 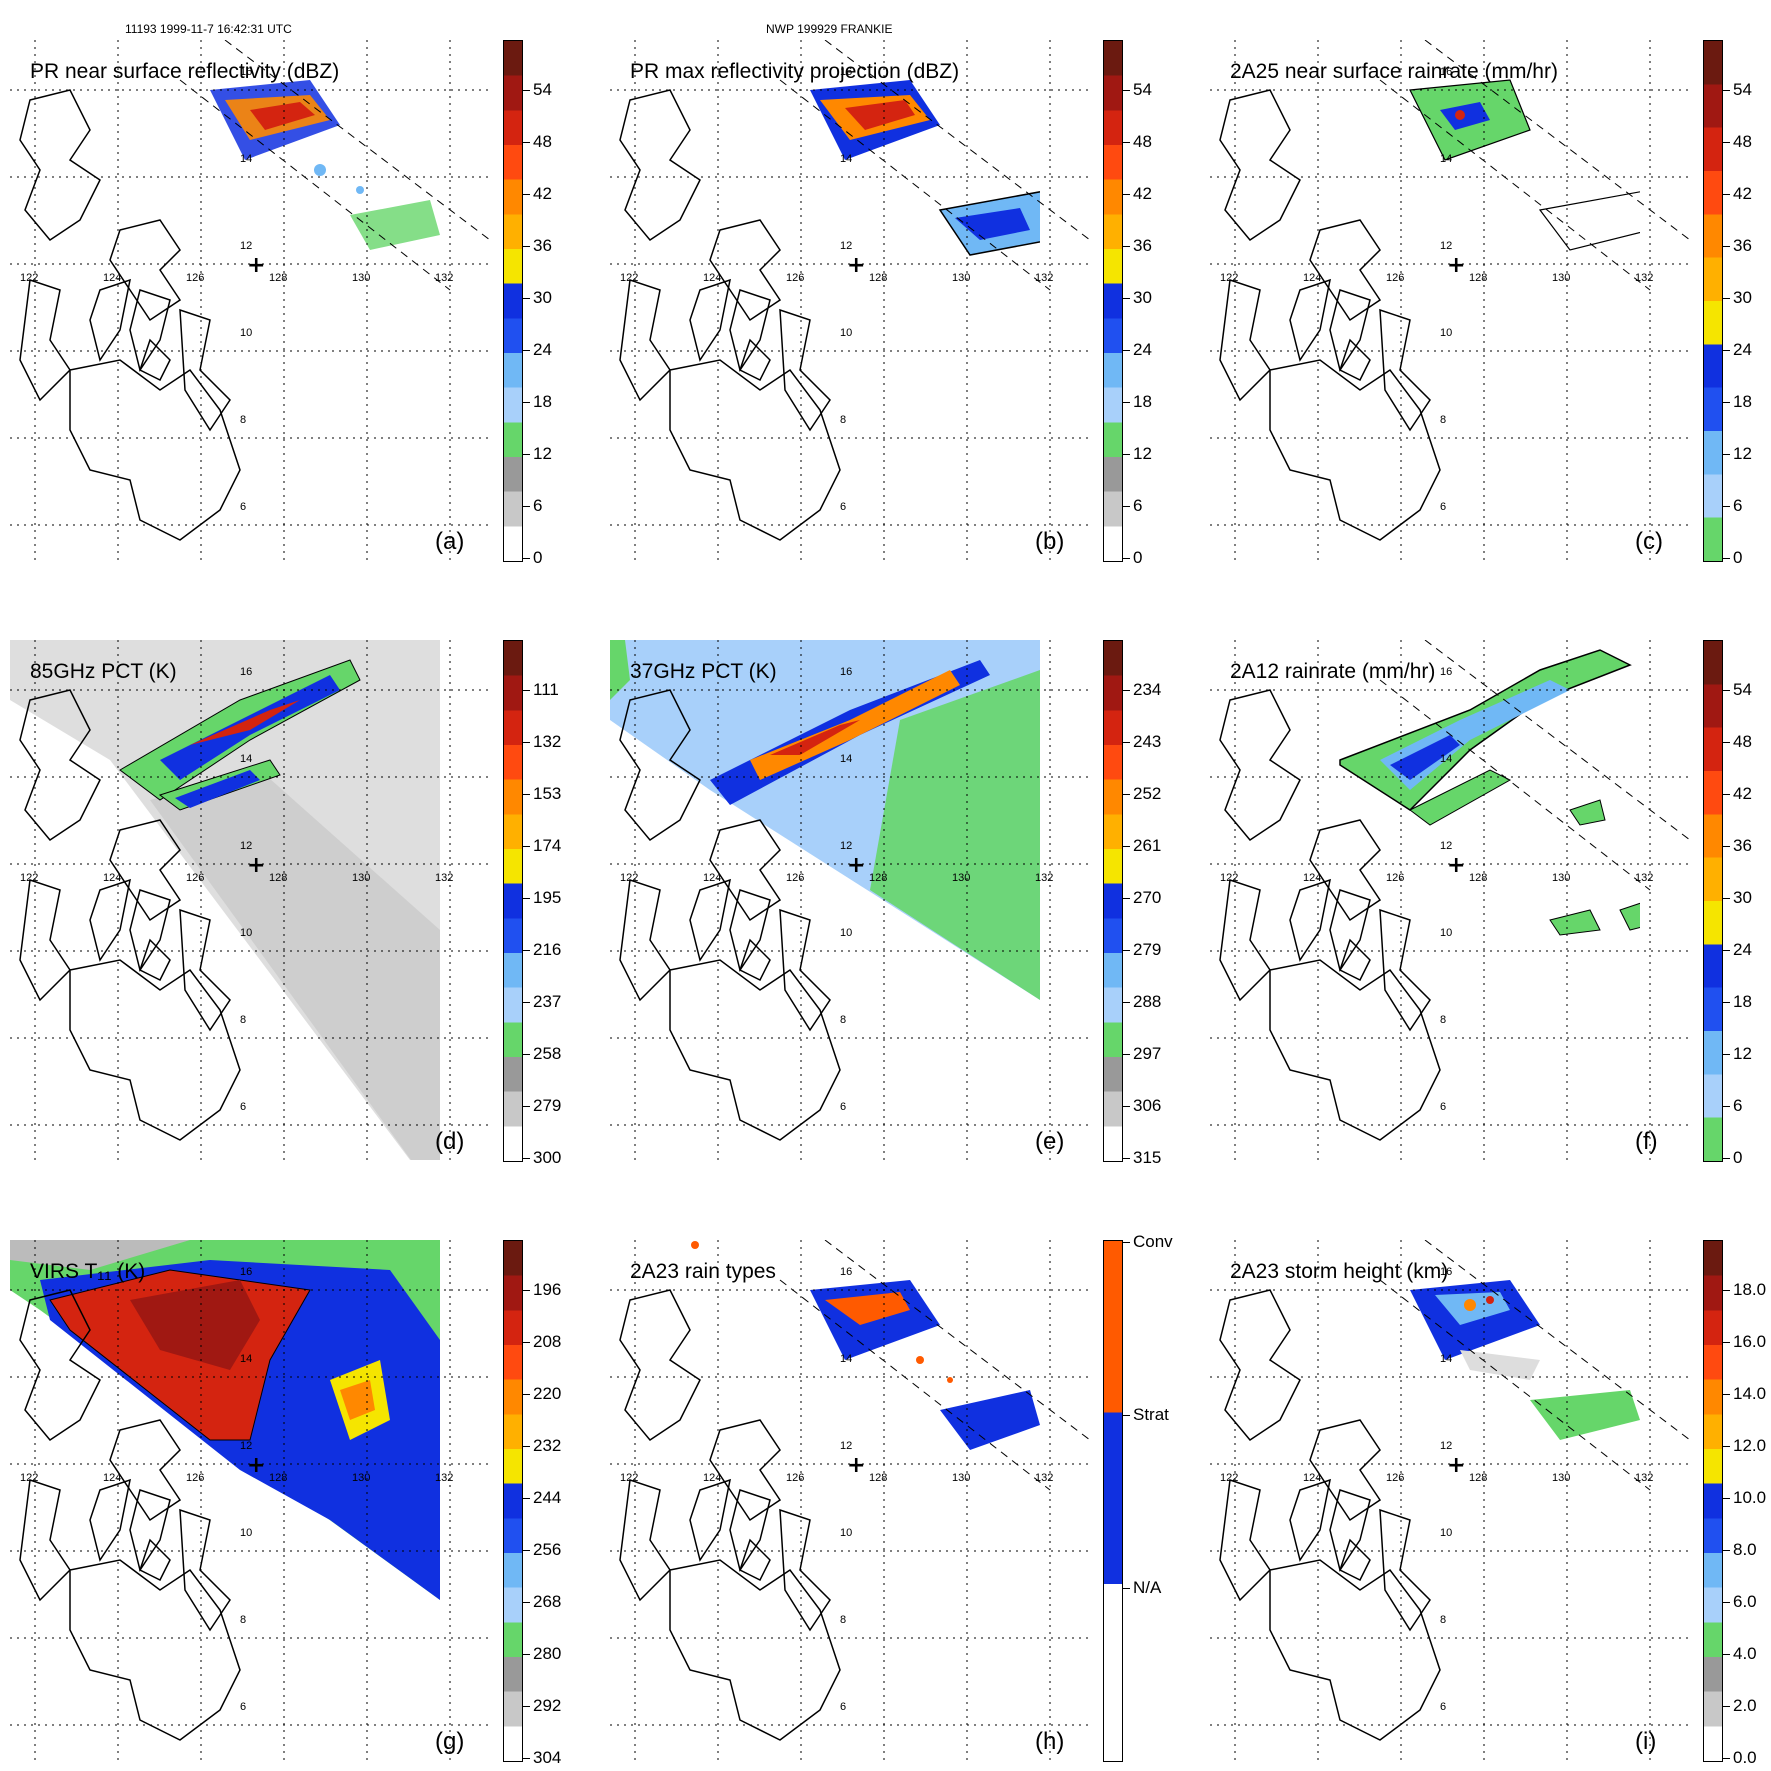 What do you see at coordinates (450, 1741) in the screenshot?
I see `panel-label: (g)` at bounding box center [450, 1741].